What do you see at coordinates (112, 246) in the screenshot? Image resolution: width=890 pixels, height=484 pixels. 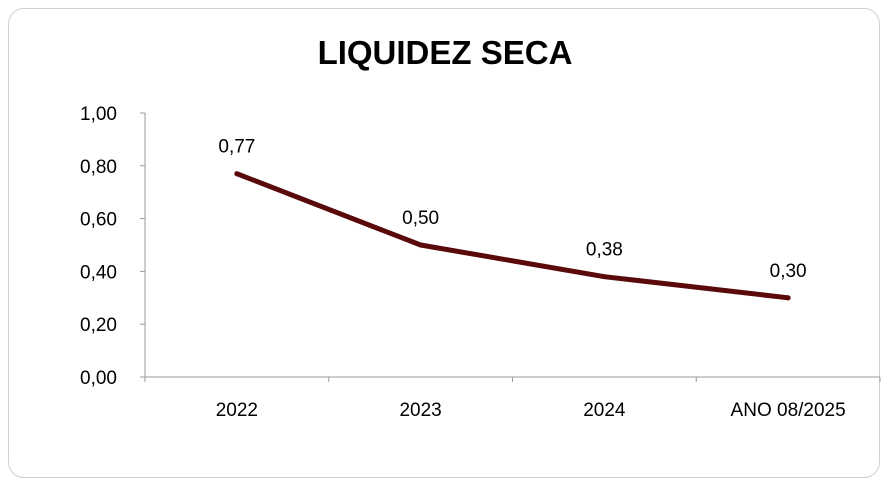 I see `y-axis-ticks: 0,00 0,20 0,40 0,60 0,80 1,00` at bounding box center [112, 246].